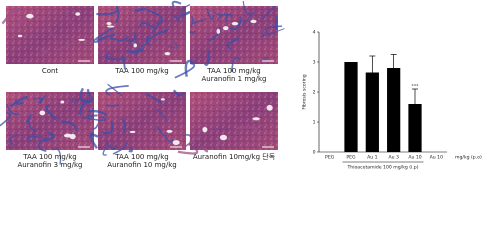  What do you see at coordinates (234, 156) in the screenshot?
I see `panel-caption: Auranofin 10mg/kg 단독` at bounding box center [234, 156].